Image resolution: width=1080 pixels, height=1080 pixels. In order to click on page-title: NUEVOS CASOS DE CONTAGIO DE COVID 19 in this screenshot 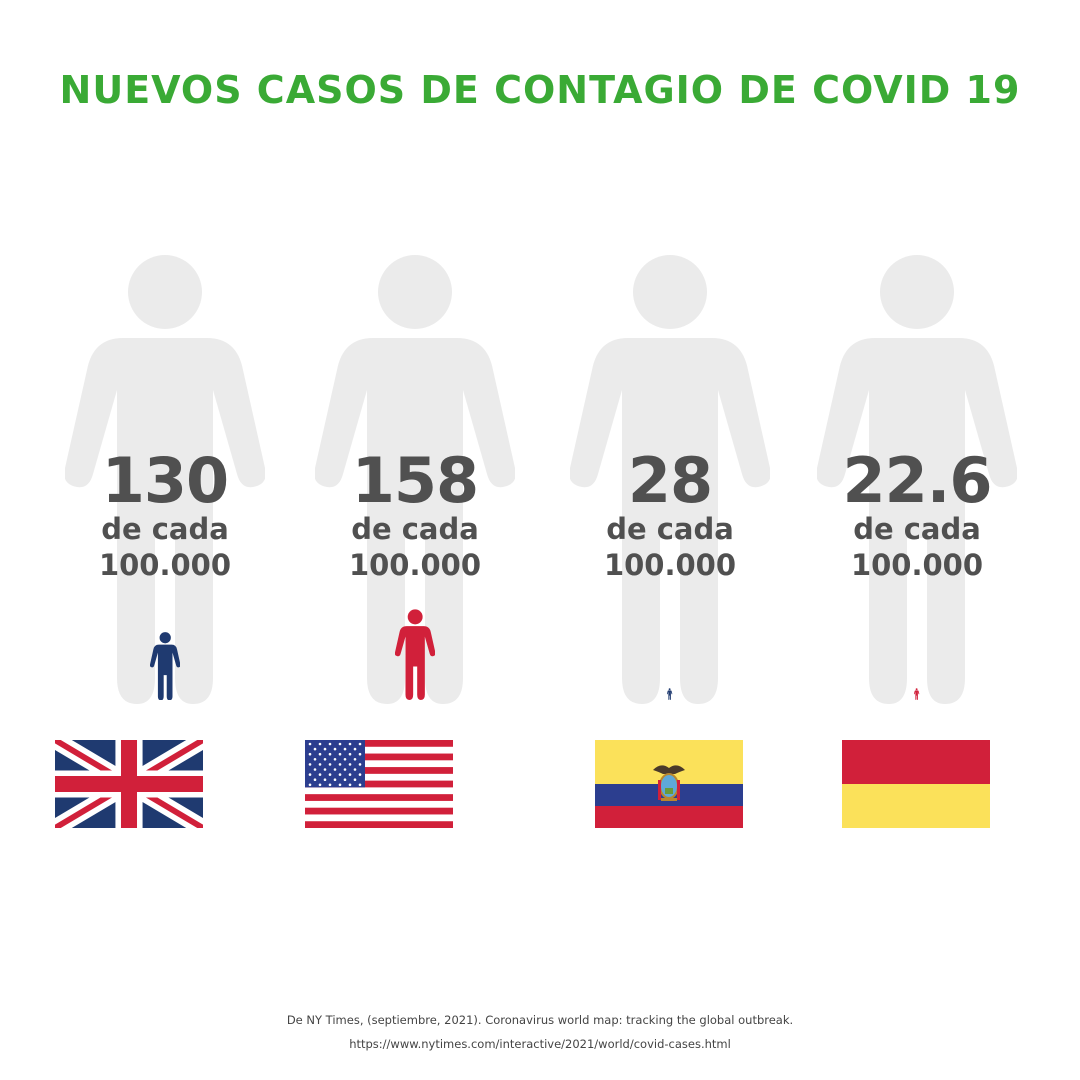, I will do `click(540, 90)`.